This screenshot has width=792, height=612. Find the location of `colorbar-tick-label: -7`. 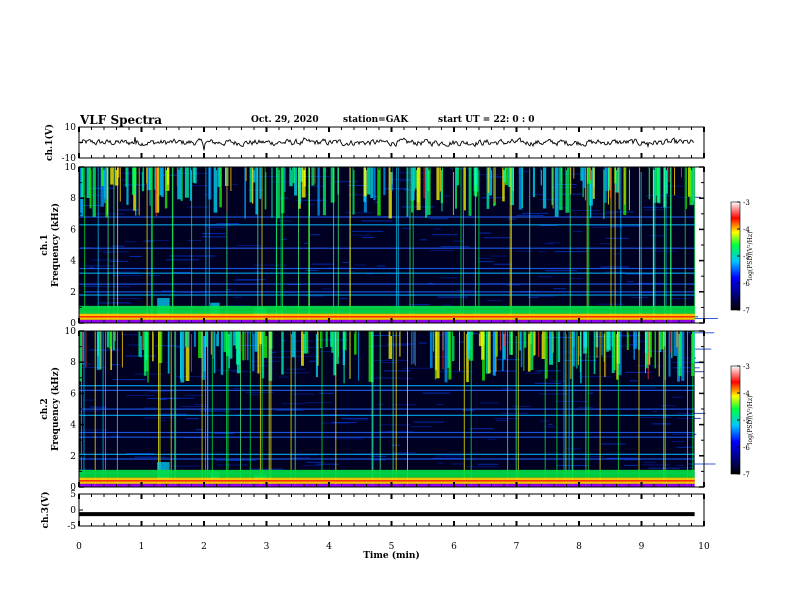

colorbar-tick-label: -7 is located at coordinates (746, 311).